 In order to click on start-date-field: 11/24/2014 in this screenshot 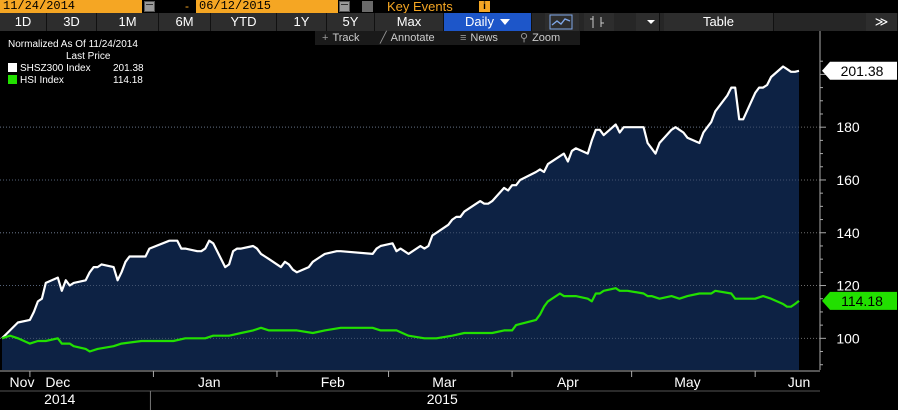, I will do `click(71, 6)`.